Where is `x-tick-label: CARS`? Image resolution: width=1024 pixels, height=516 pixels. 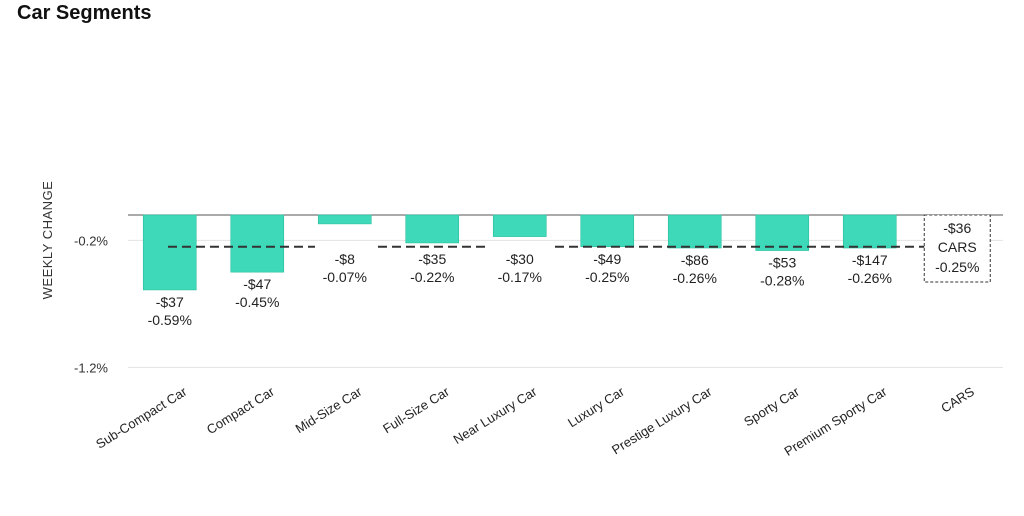
x-tick-label: CARS is located at coordinates (957, 400).